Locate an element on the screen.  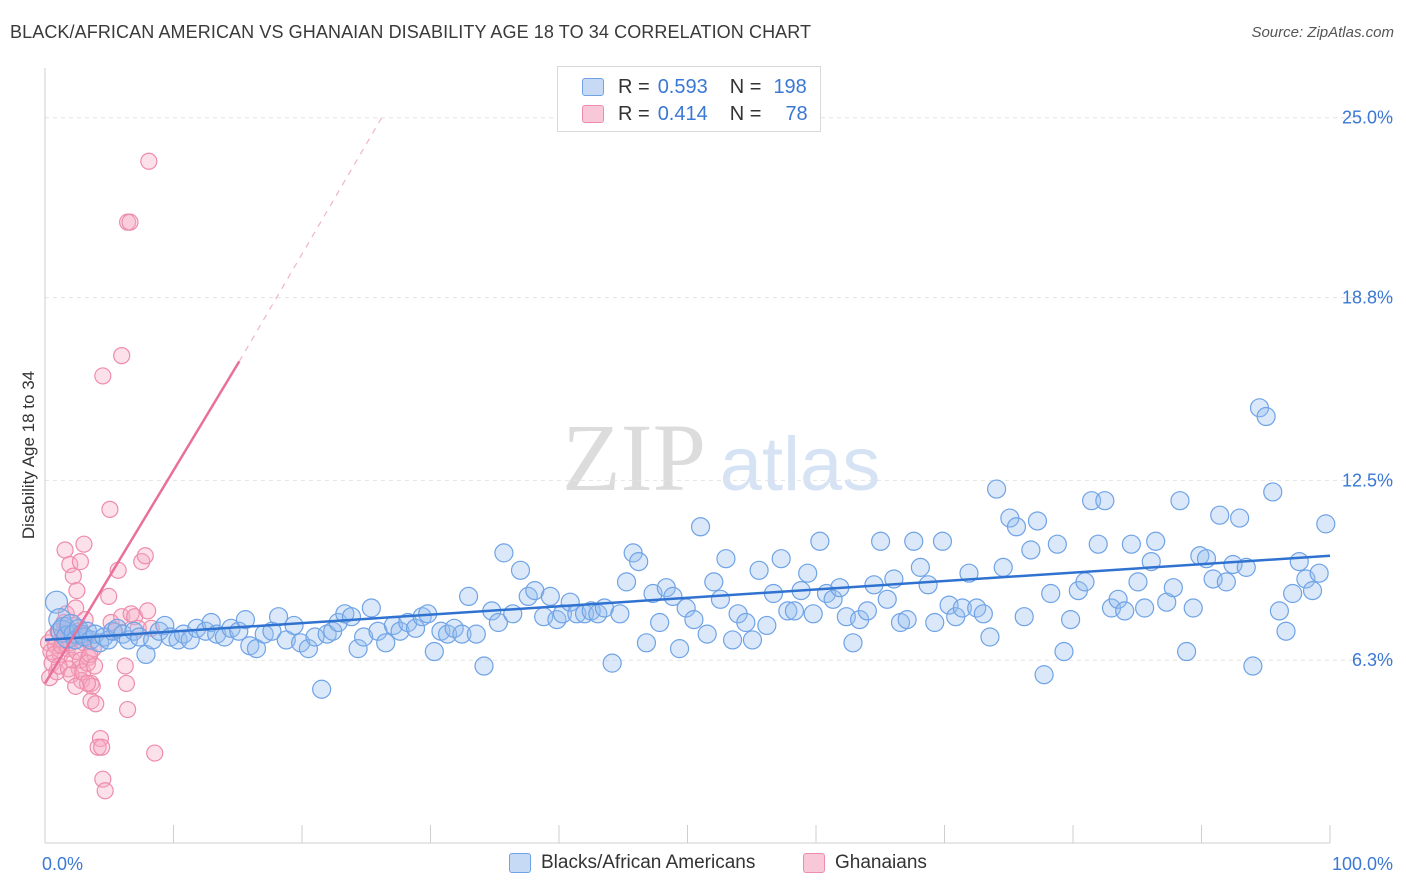
x-tick-labels: 0.0% 100.0% is located at coordinates (717, 864).